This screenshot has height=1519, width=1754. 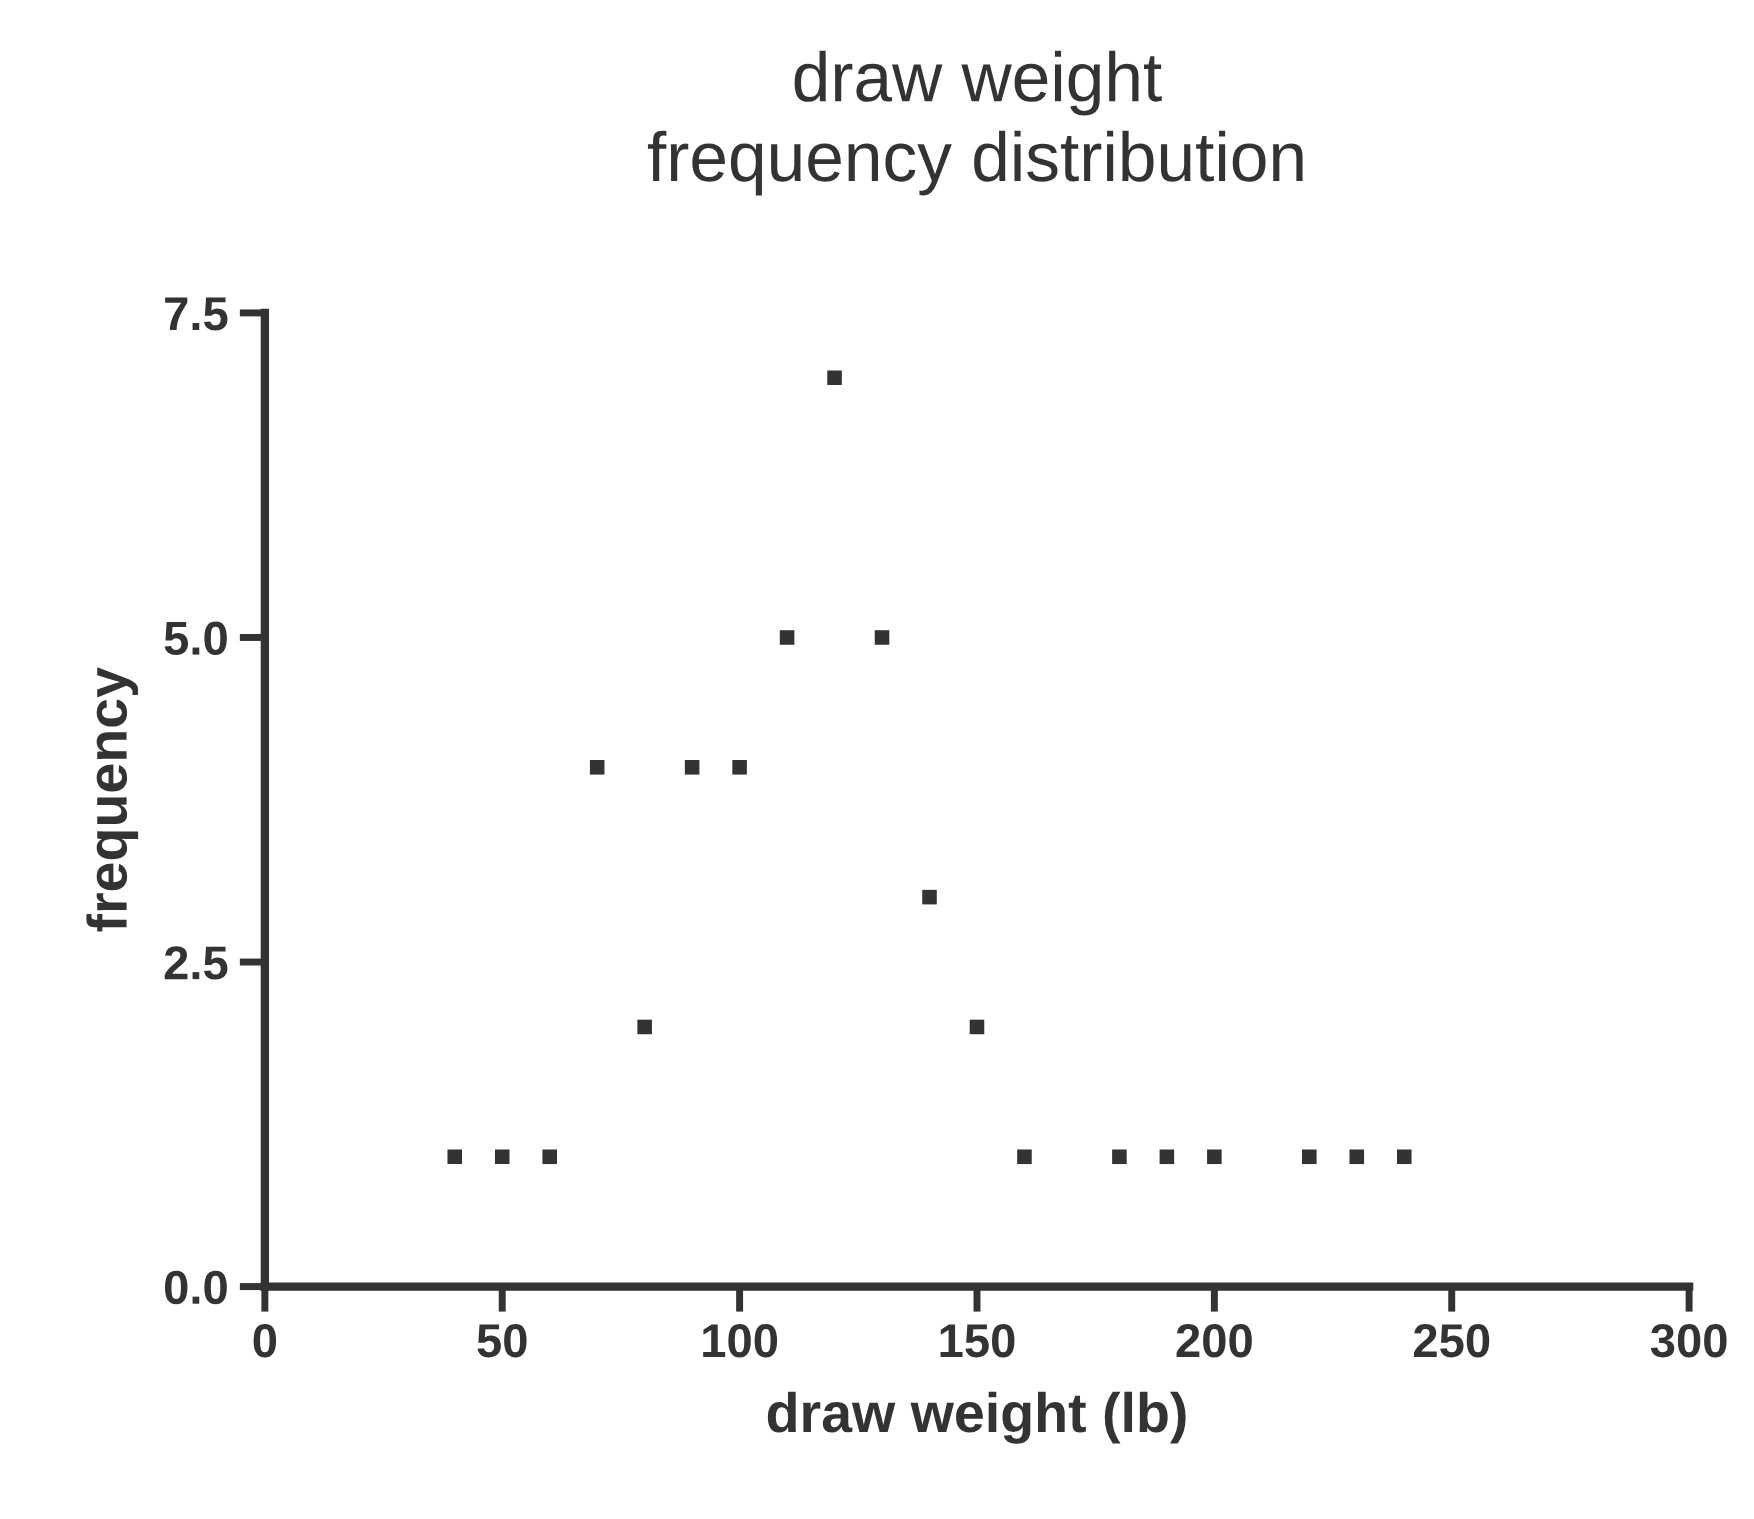 I want to click on x-tick-label: 200, so click(x=1214, y=1340).